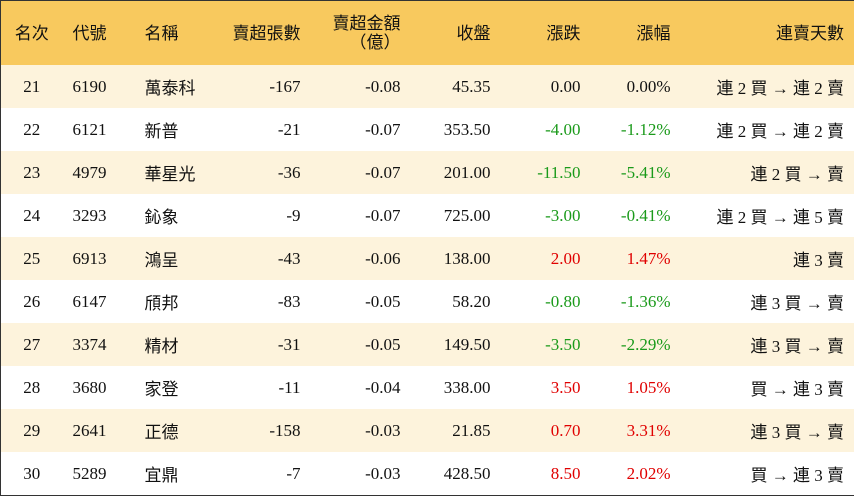 Image resolution: width=854 pixels, height=496 pixels. I want to click on table-cell: -0.06, so click(360, 258).